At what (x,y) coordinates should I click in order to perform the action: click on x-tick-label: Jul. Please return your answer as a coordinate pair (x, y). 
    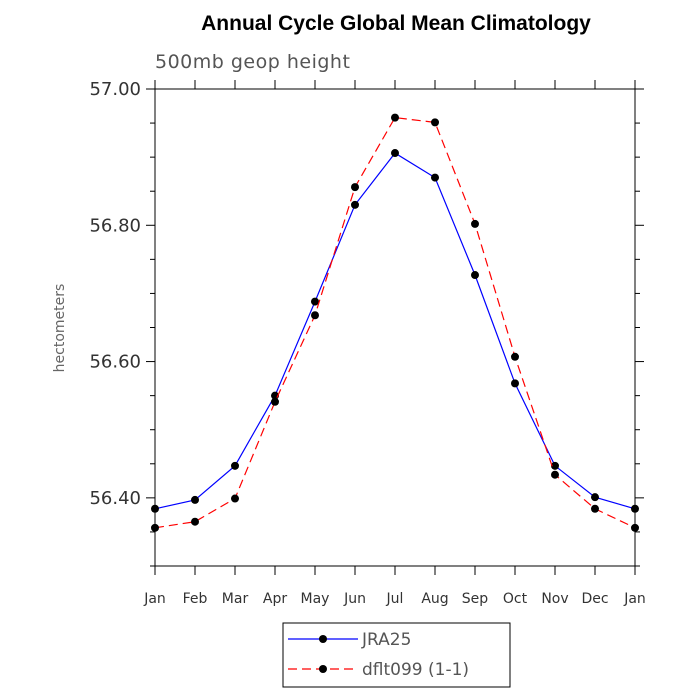
    Looking at the image, I should click on (395, 599).